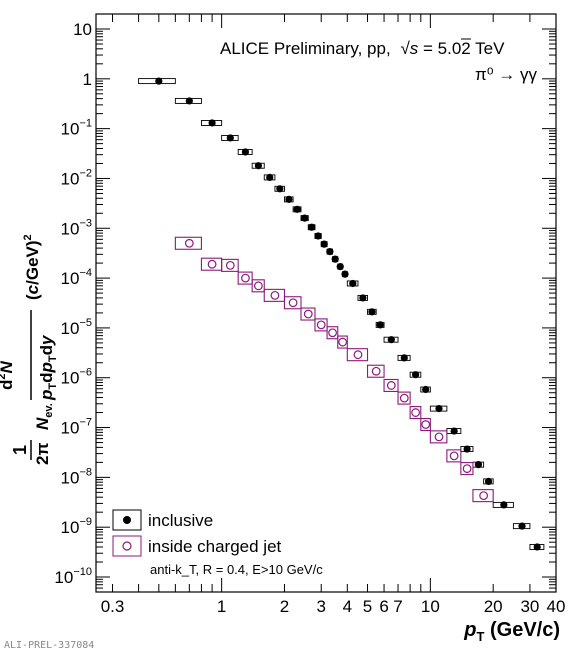  What do you see at coordinates (8, 375) in the screenshot?
I see `svg-text: d2N` at bounding box center [8, 375].